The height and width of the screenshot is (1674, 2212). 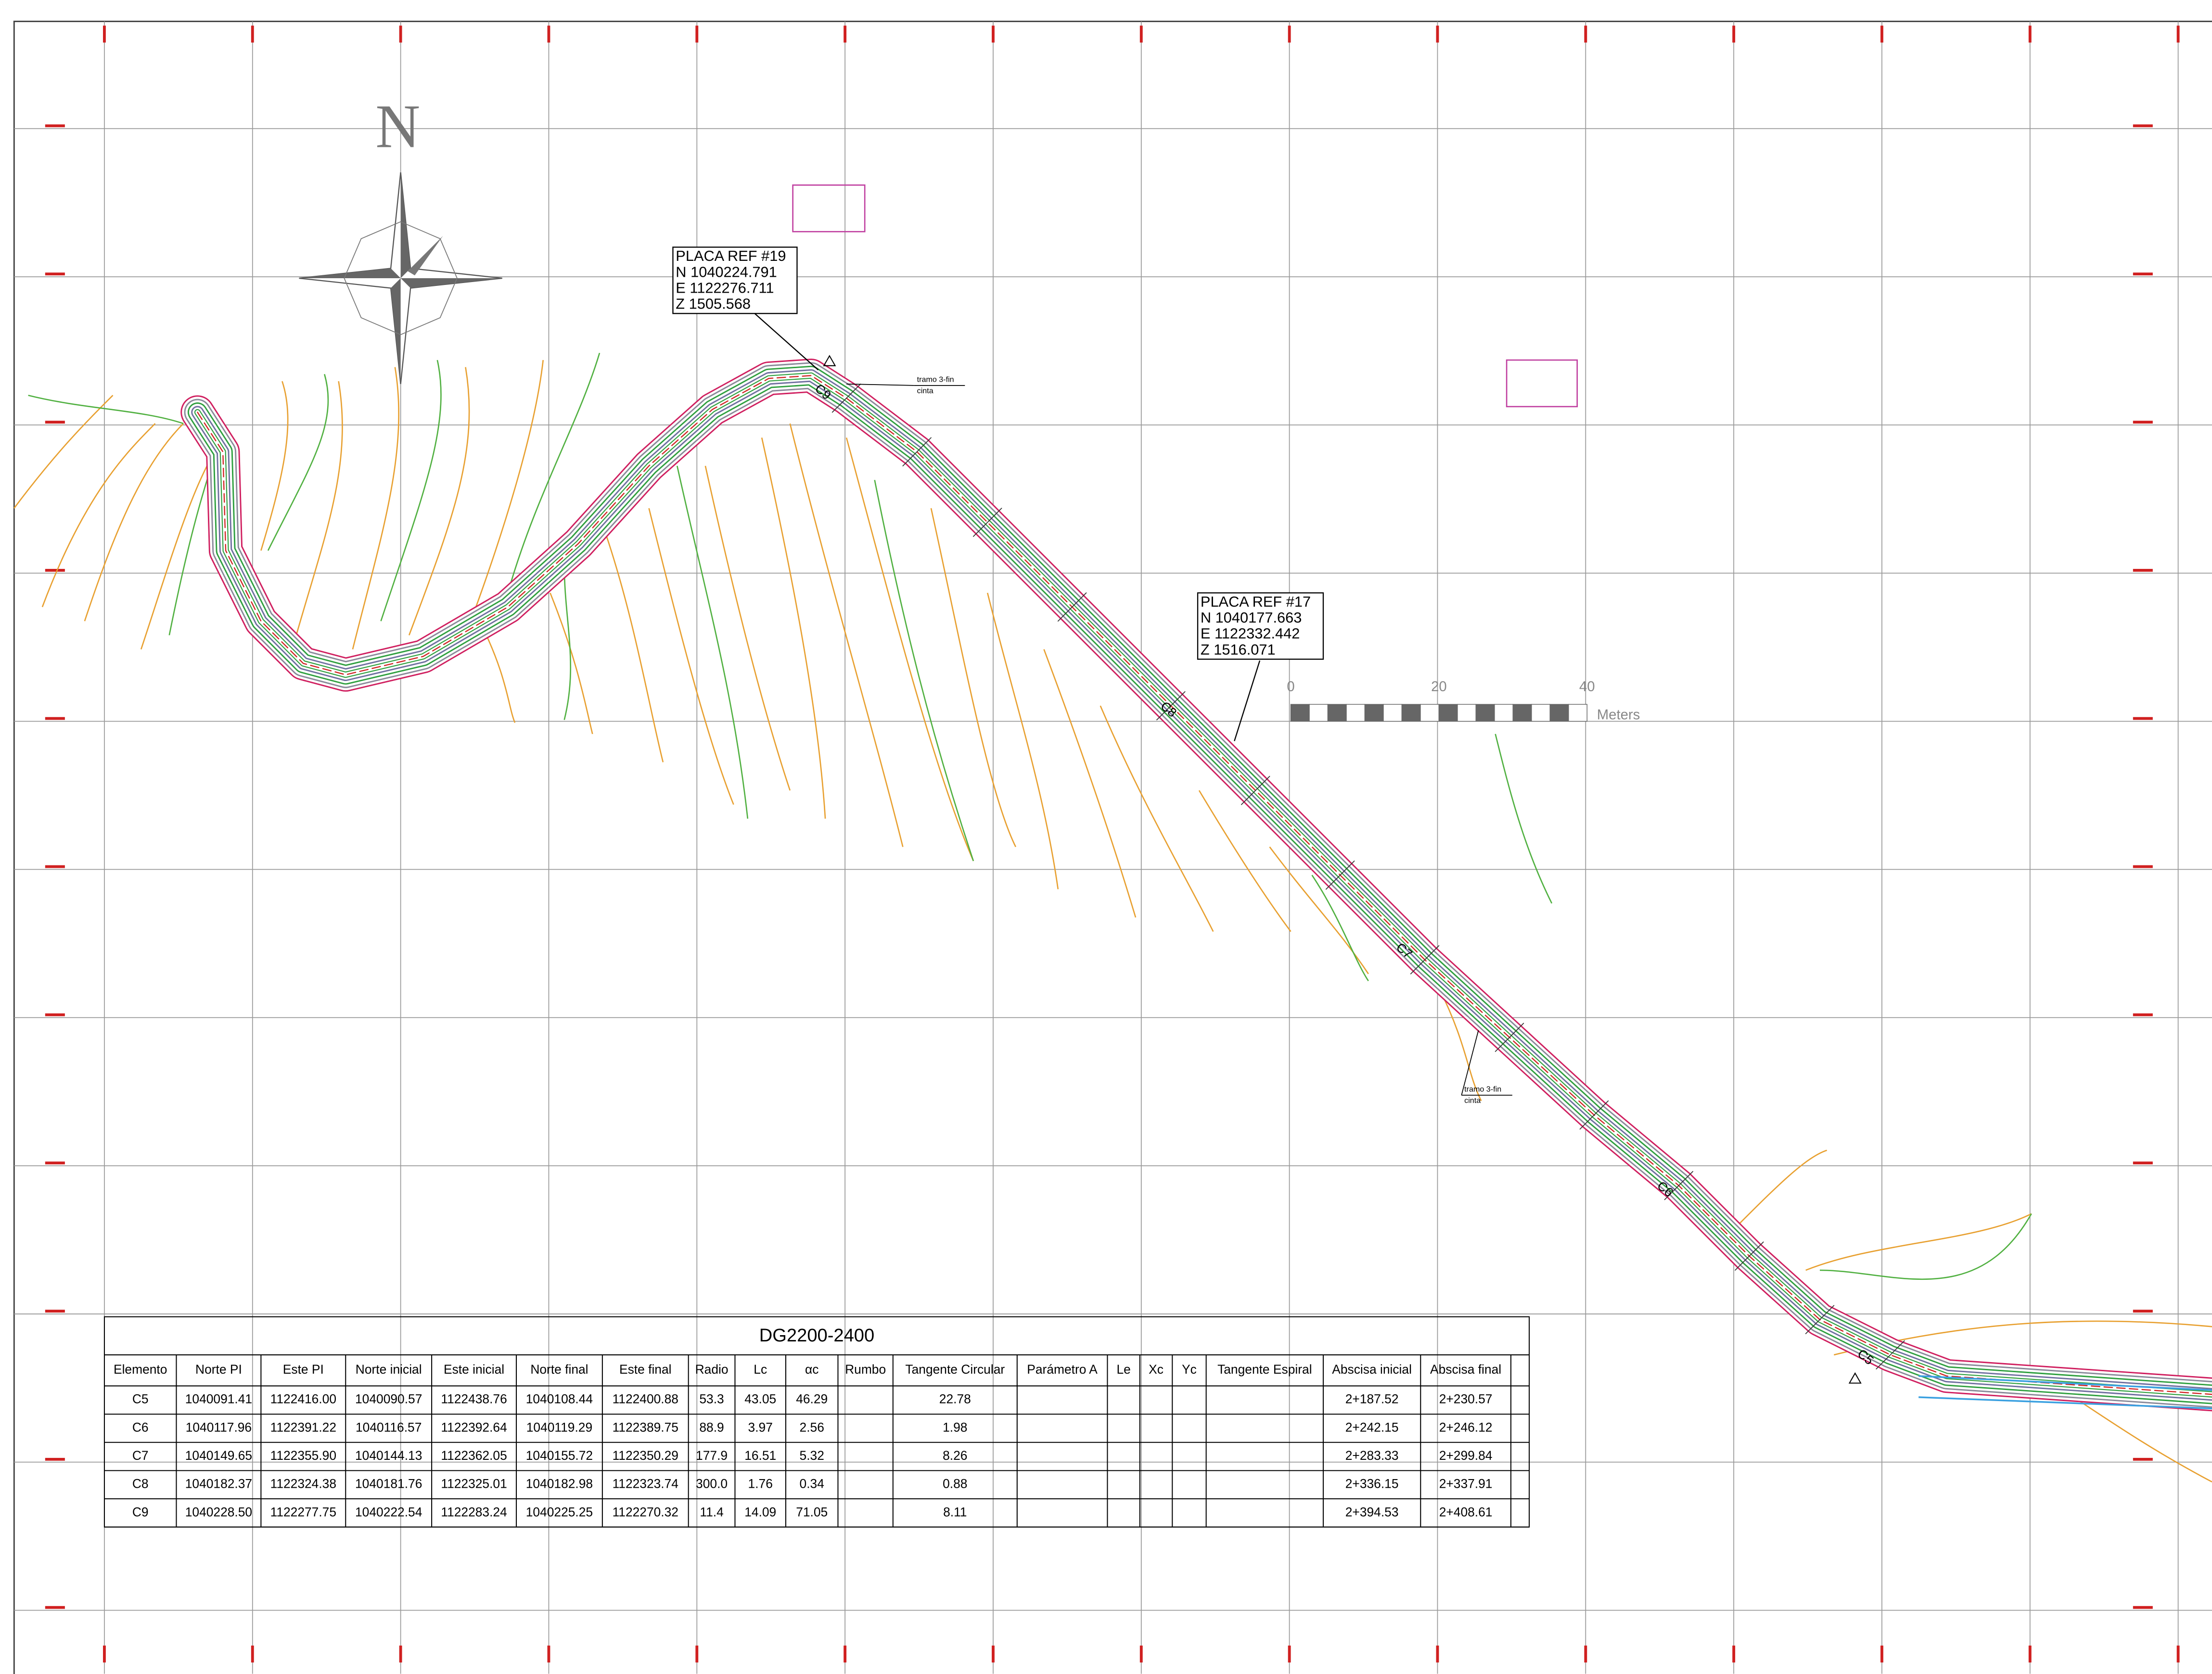 What do you see at coordinates (218, 1455) in the screenshot?
I see `table-cell: 1040149.65` at bounding box center [218, 1455].